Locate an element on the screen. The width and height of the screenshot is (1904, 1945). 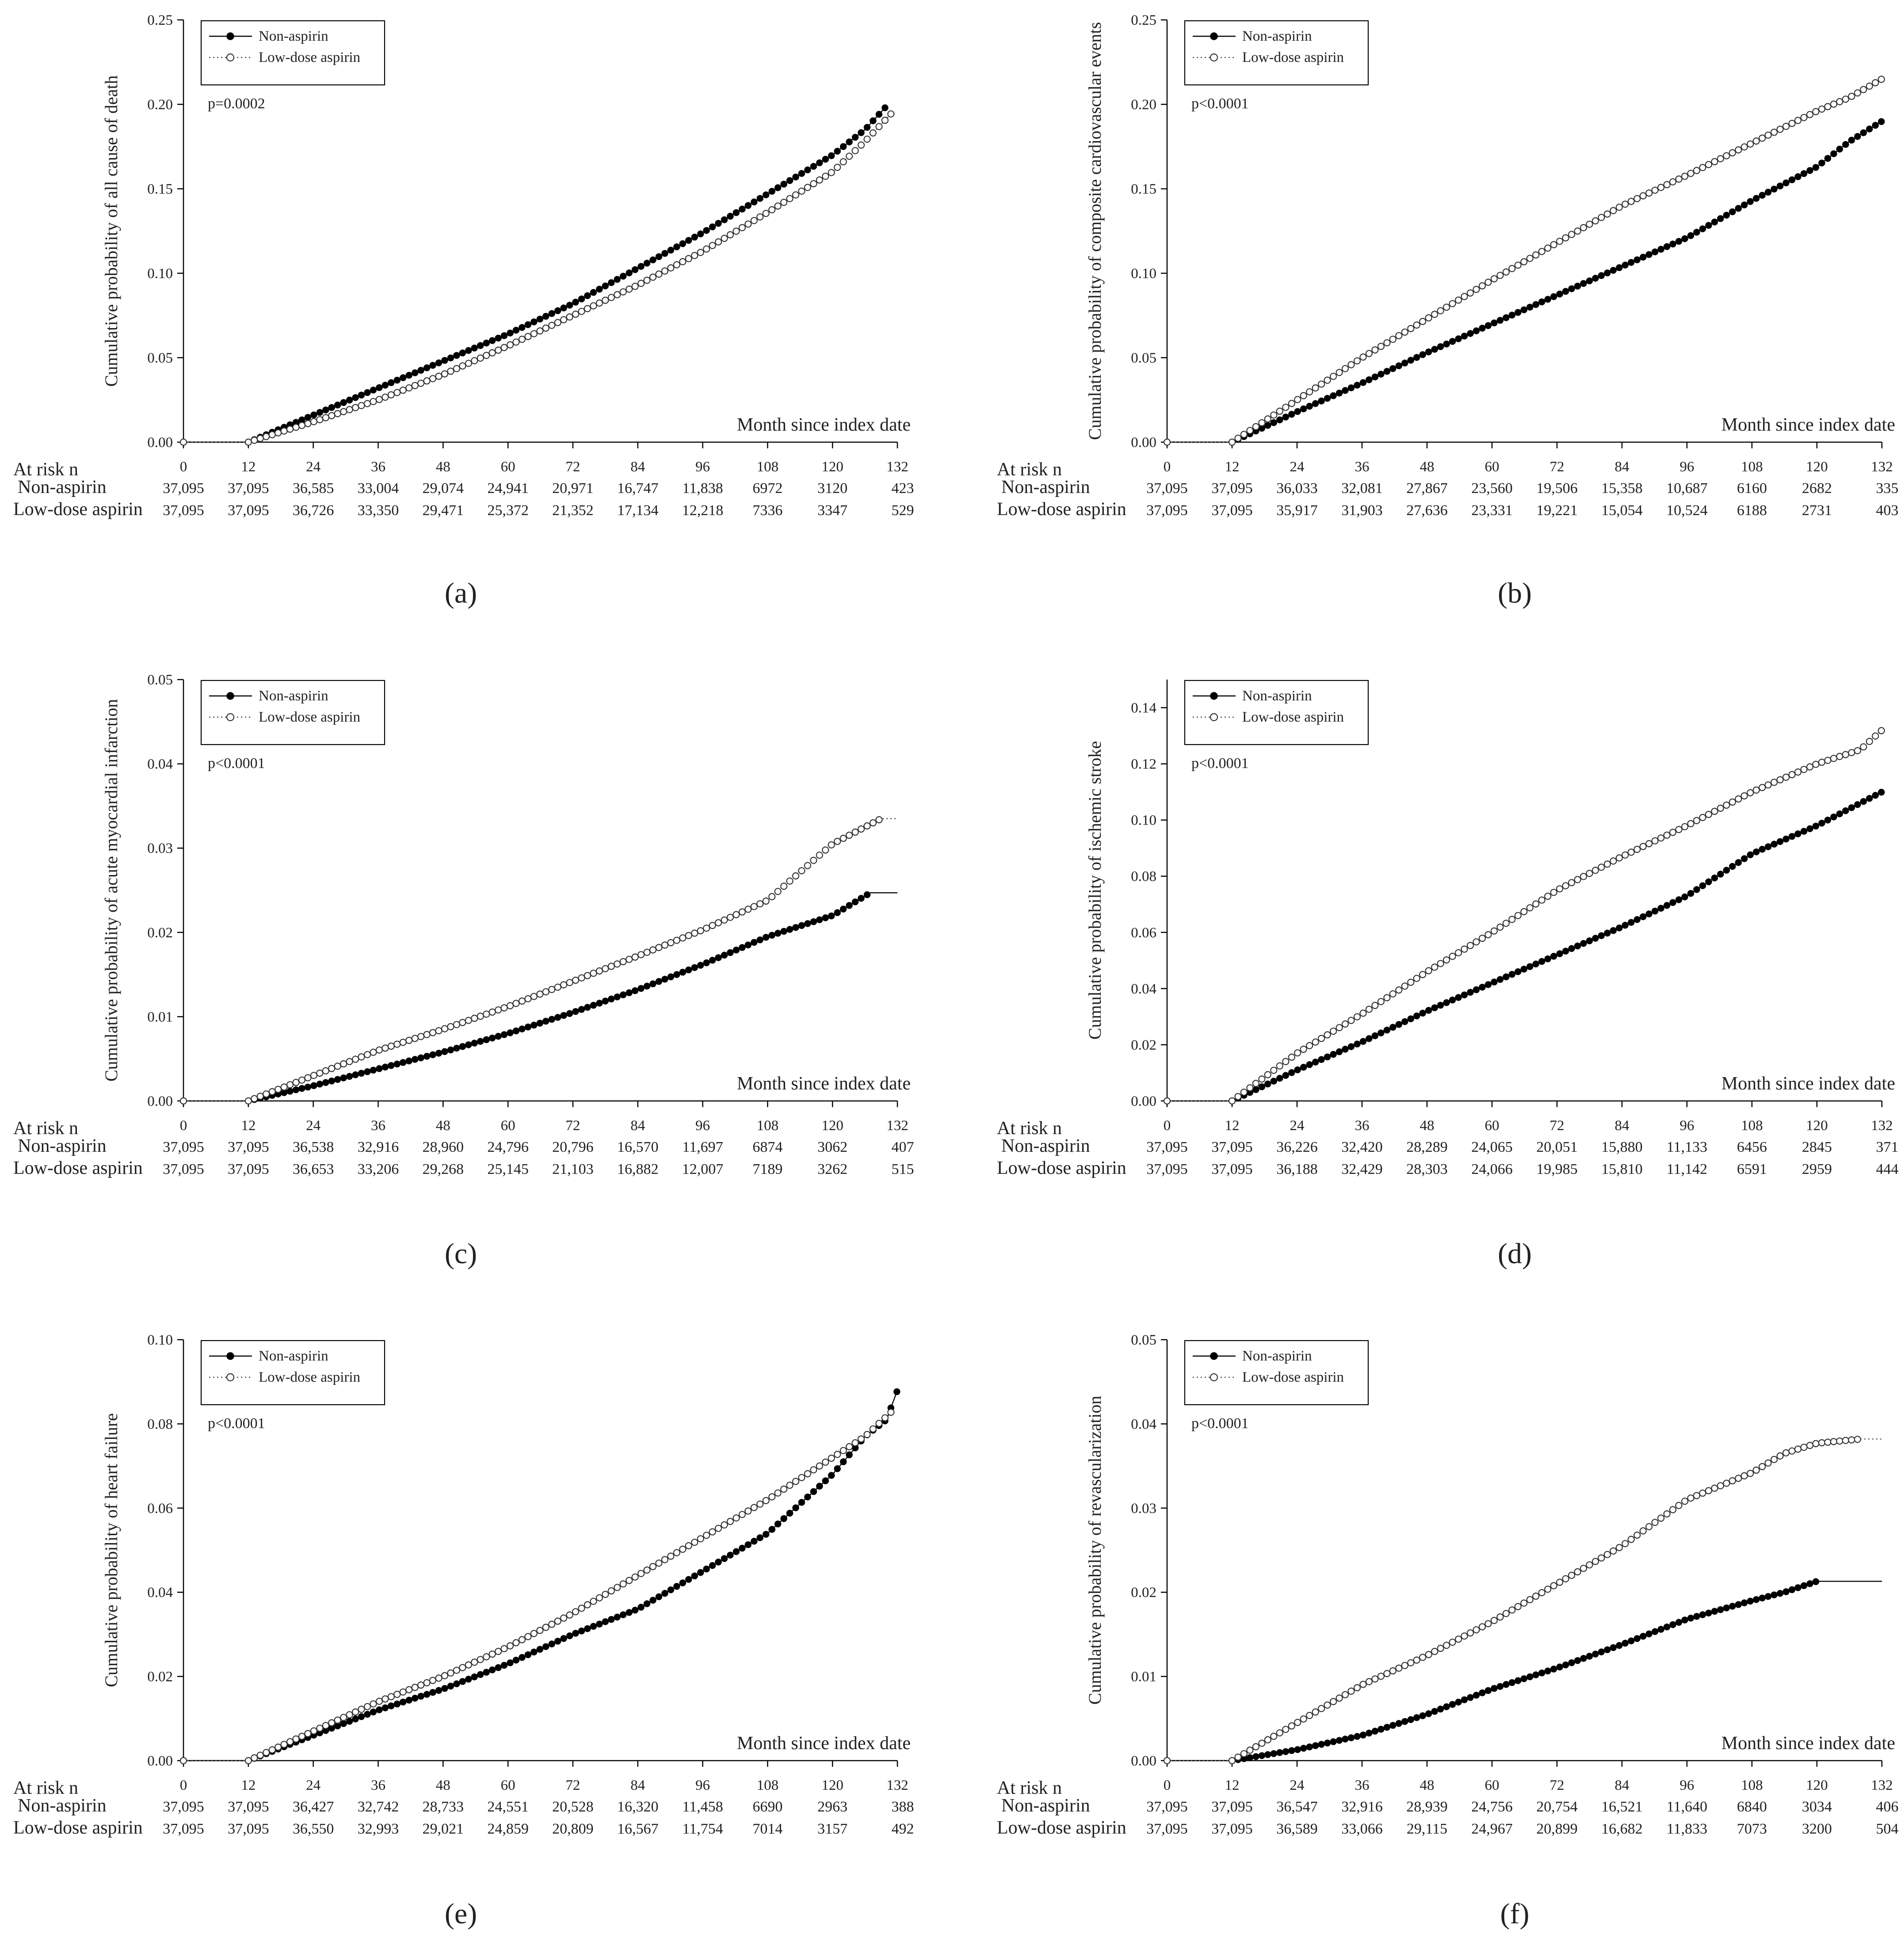
y-tick-label: 0.00 is located at coordinates (160, 443).